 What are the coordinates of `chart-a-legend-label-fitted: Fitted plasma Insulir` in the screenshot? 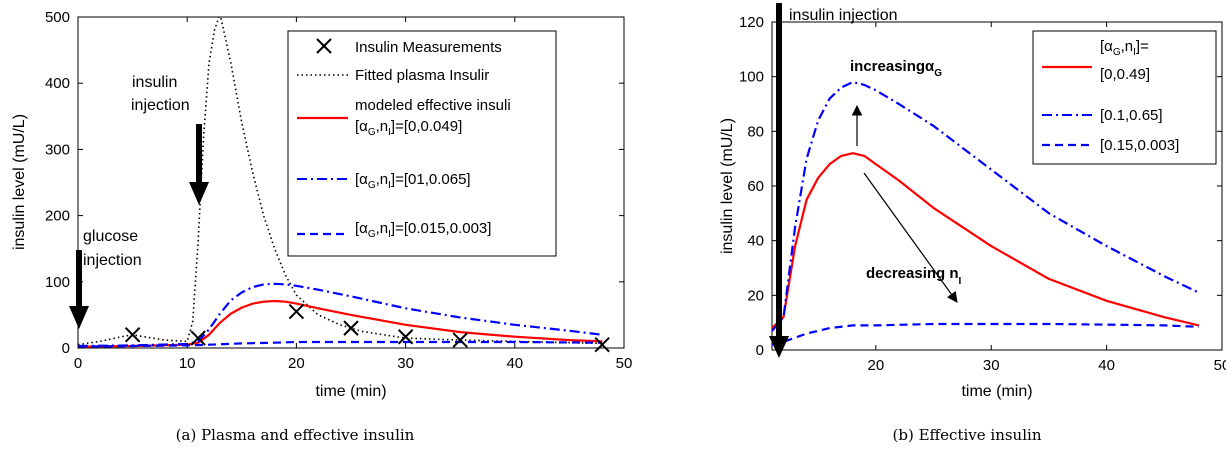 It's located at (422, 75).